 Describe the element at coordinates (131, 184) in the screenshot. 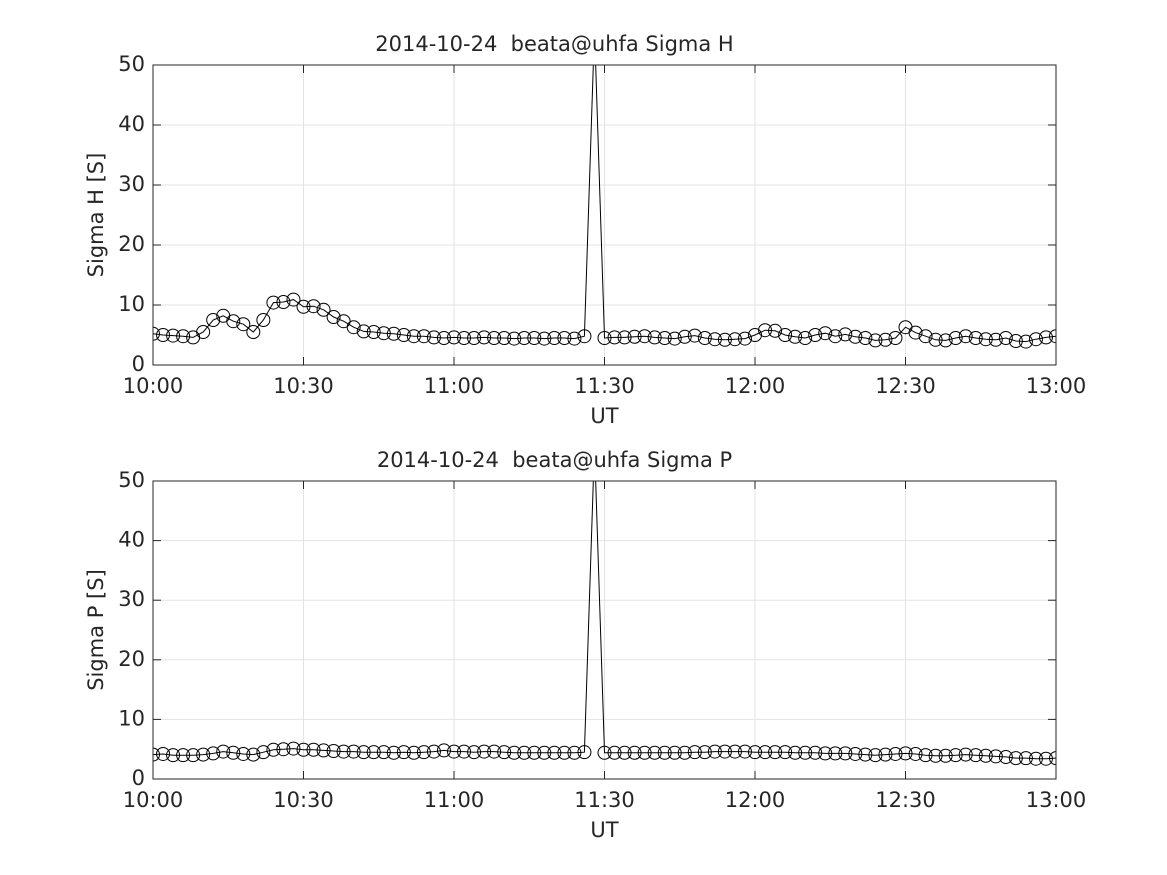

I see `y-tick-label: 30` at that location.